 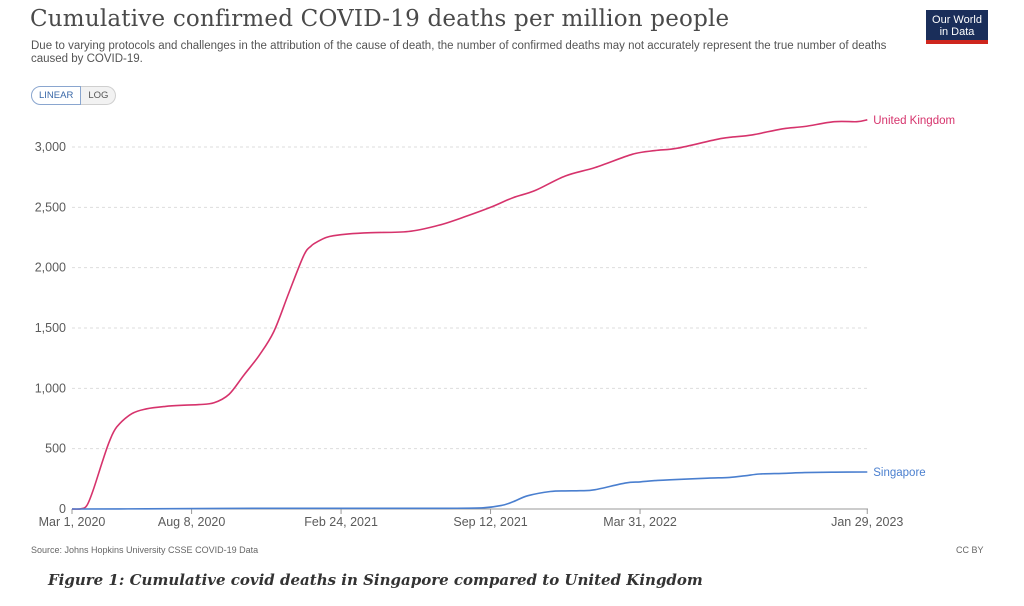 What do you see at coordinates (72, 522) in the screenshot?
I see `x-tick-label: Mar 1, 2020` at bounding box center [72, 522].